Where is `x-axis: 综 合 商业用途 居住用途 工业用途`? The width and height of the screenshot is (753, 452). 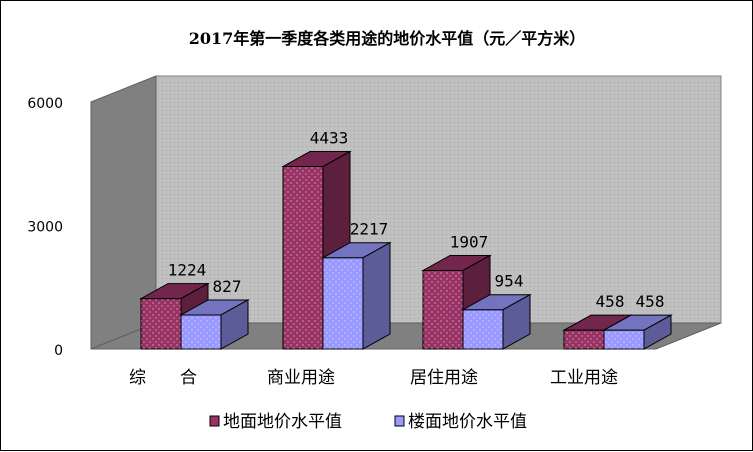
x-axis: 综 合 商业用途 居住用途 工业用途 is located at coordinates (373, 378).